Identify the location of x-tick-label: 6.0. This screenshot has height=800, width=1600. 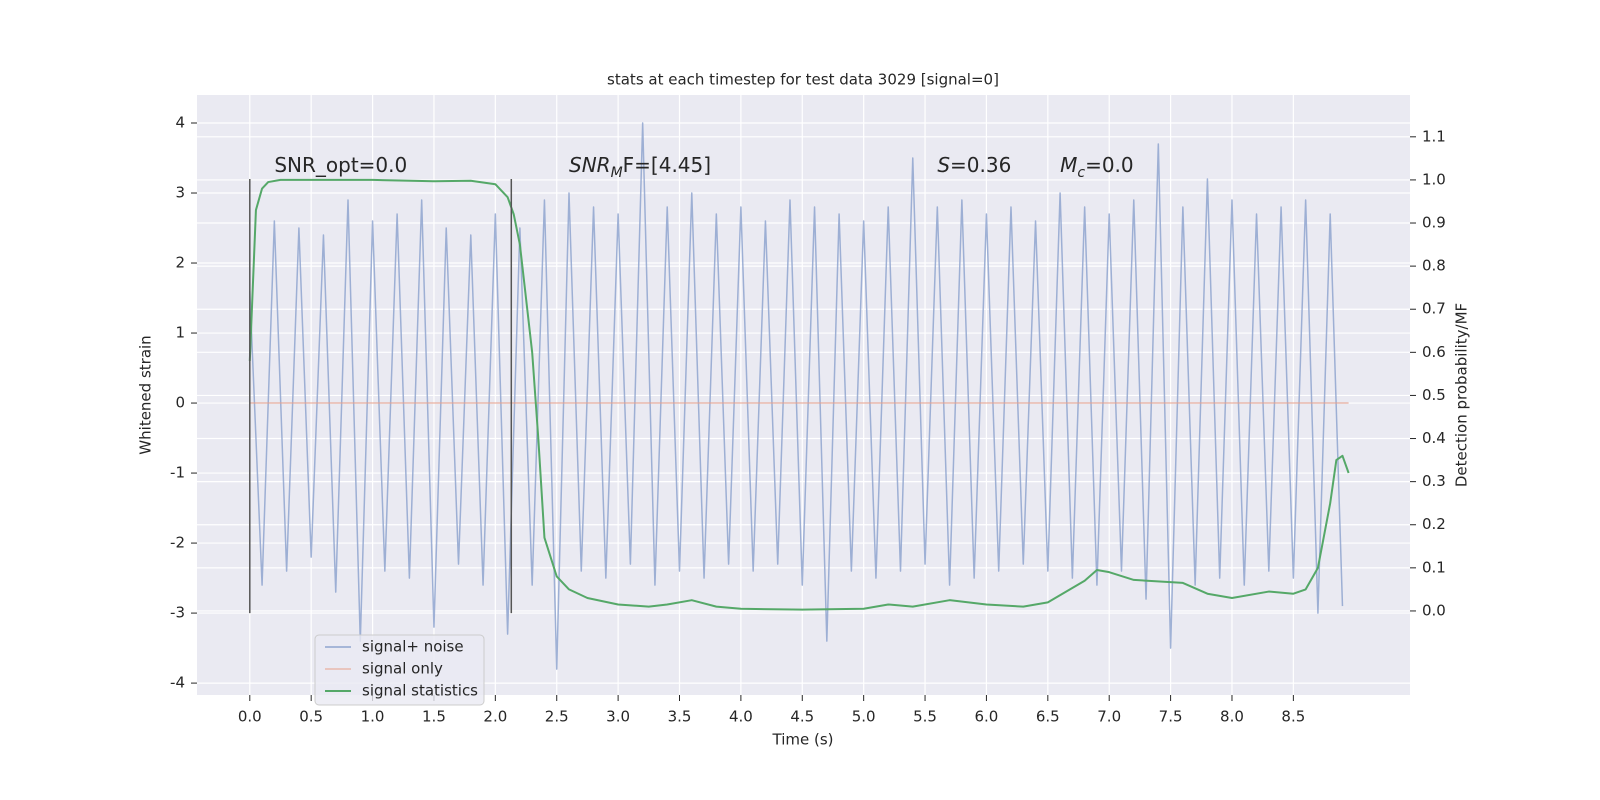
(987, 717).